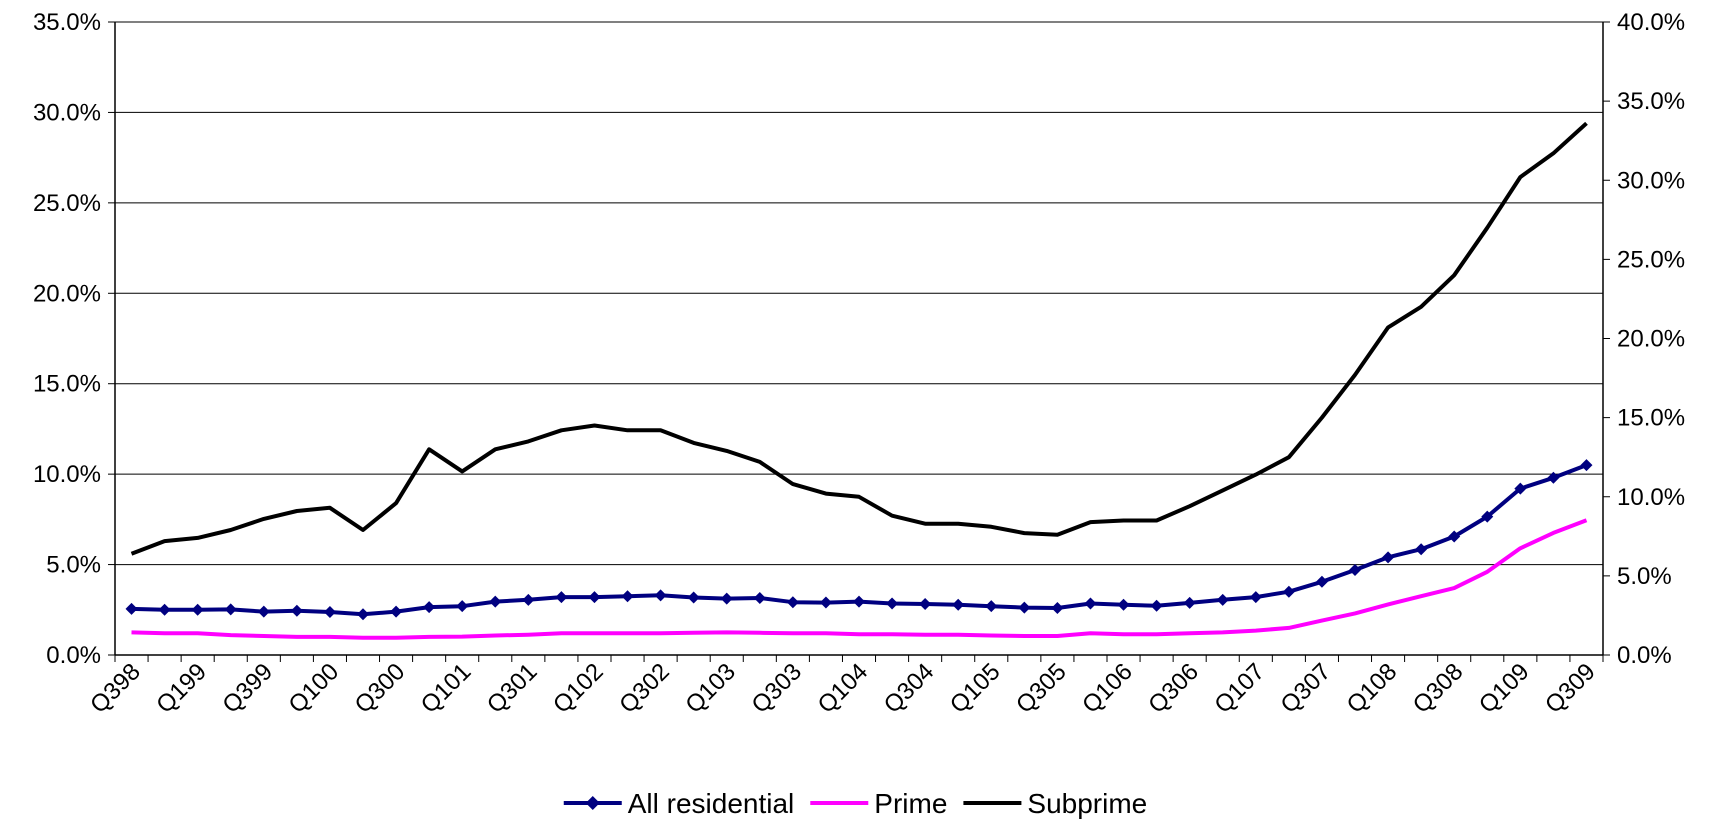 This screenshot has width=1711, height=822. Describe the element at coordinates (1107, 688) in the screenshot. I see `x-tick-label: Q106` at that location.